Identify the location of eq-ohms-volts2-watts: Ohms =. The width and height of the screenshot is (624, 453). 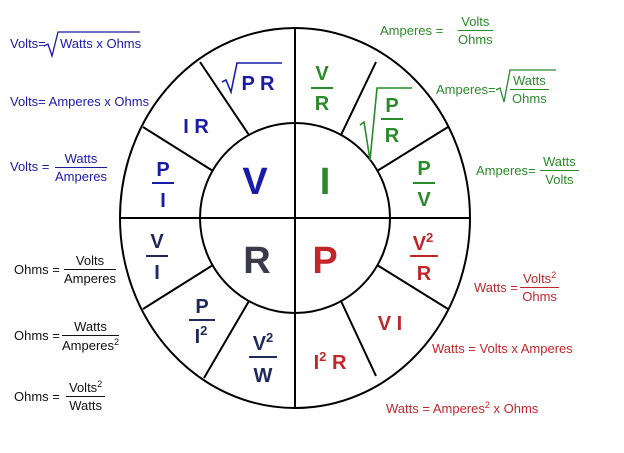
(37, 396).